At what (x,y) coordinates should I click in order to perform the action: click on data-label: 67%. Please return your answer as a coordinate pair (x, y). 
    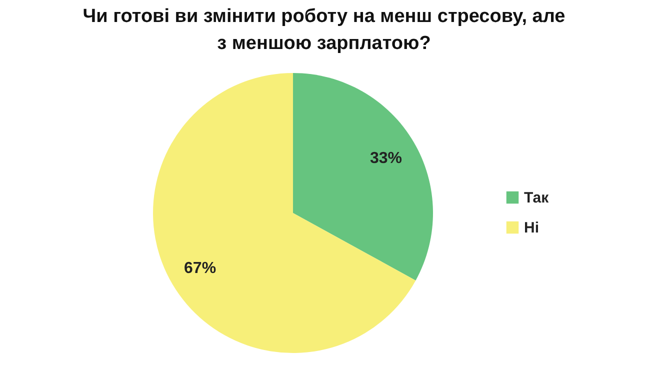
    Looking at the image, I should click on (200, 268).